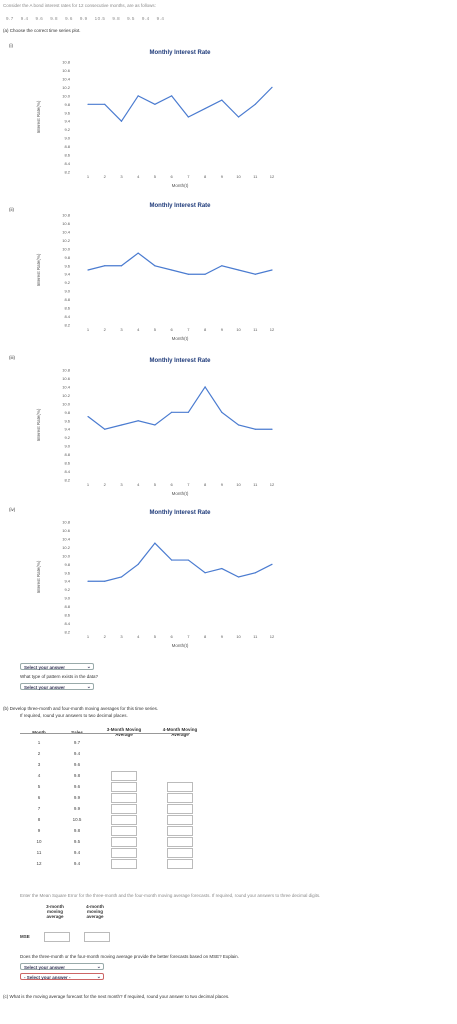 The image size is (457, 1024). I want to click on table-row: 6 9.9, so click(114, 797).